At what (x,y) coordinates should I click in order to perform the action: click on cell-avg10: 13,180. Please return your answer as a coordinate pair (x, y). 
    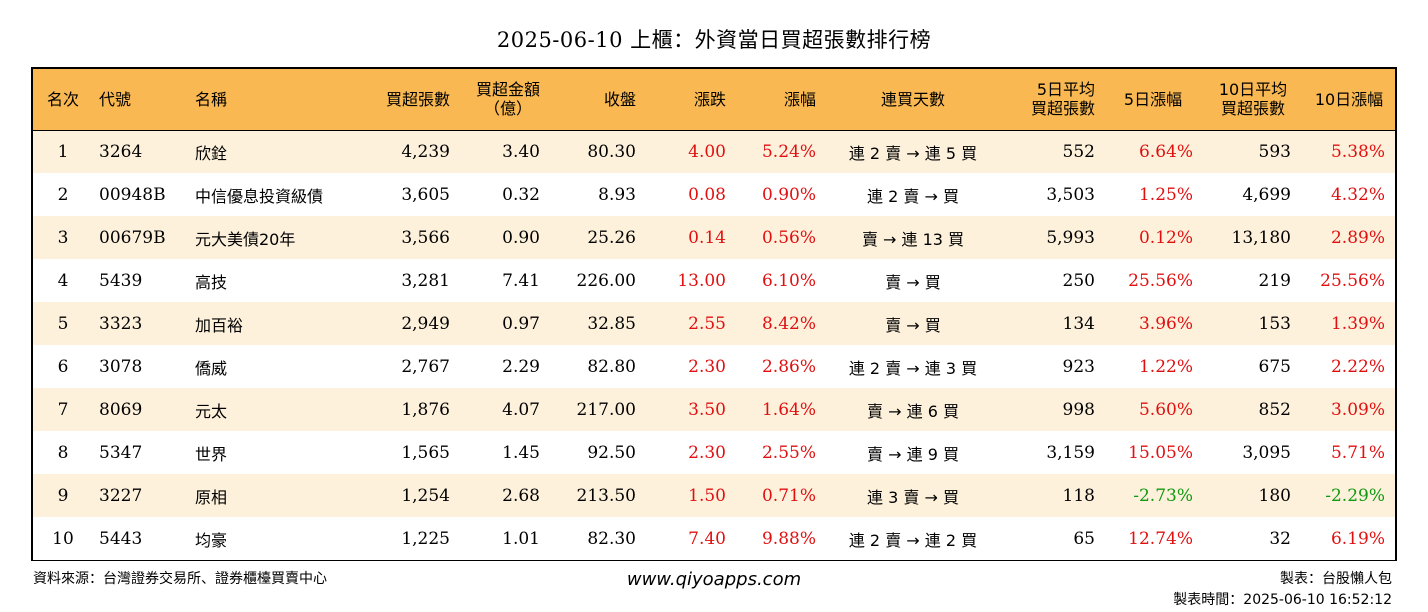
    Looking at the image, I should click on (1261, 237).